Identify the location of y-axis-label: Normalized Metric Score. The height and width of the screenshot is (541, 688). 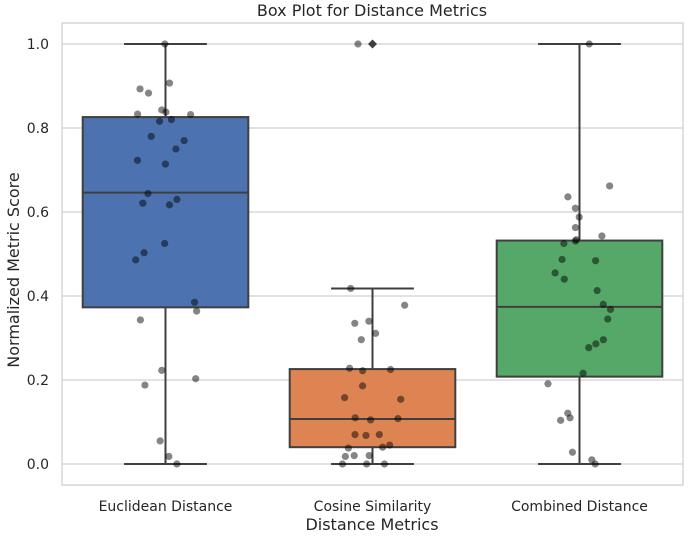
(13, 269).